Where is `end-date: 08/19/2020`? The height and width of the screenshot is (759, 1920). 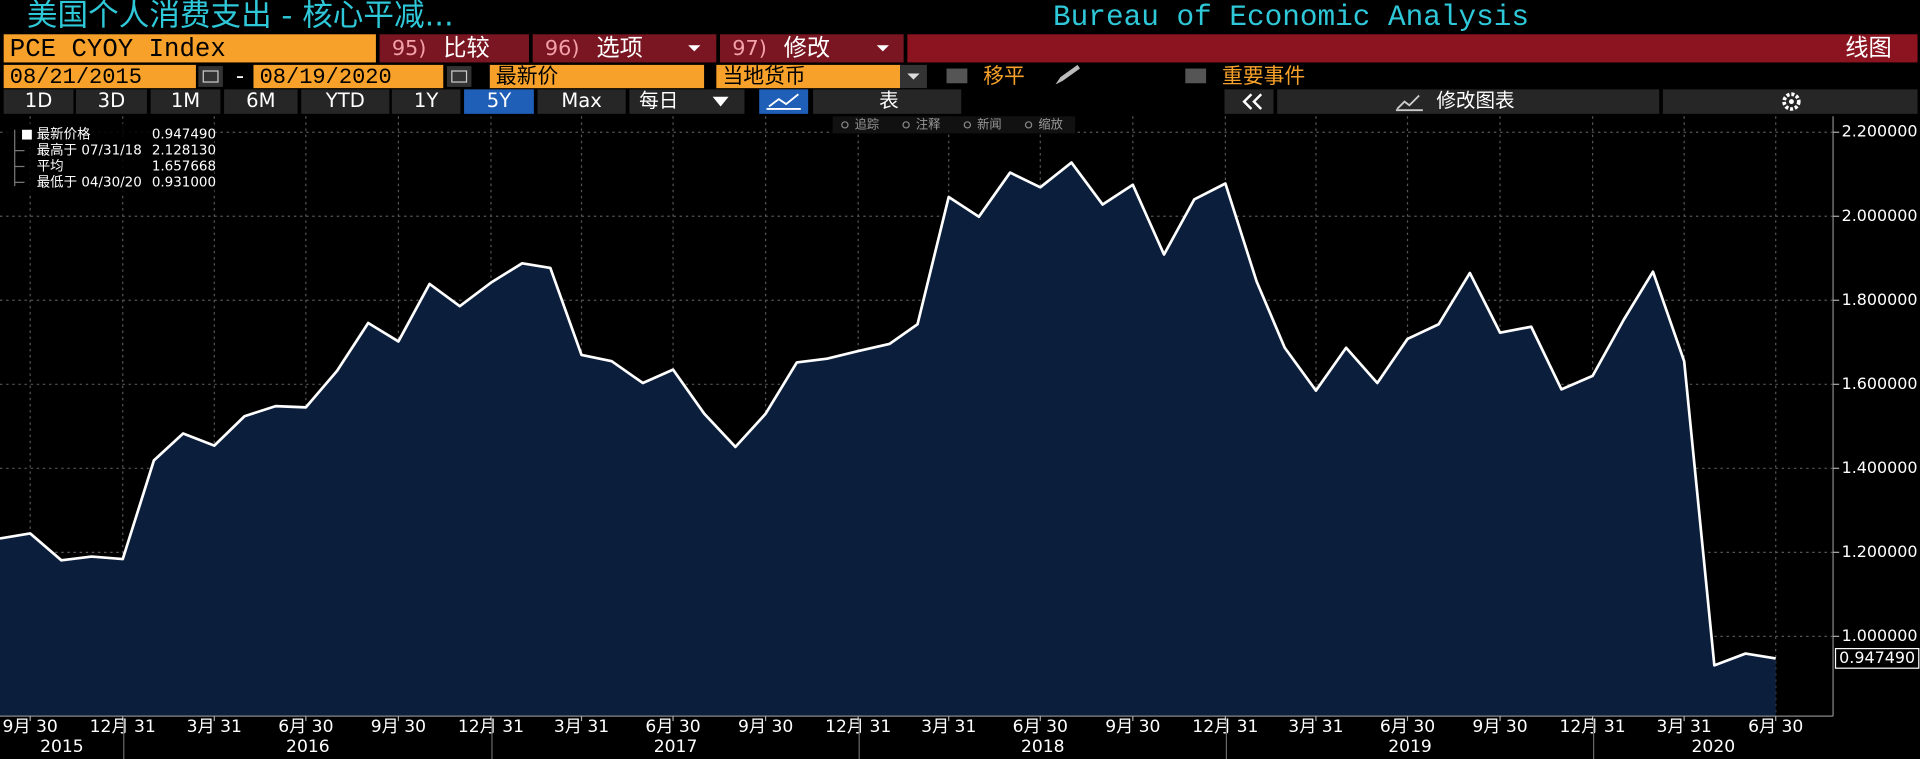 end-date: 08/19/2020 is located at coordinates (326, 77).